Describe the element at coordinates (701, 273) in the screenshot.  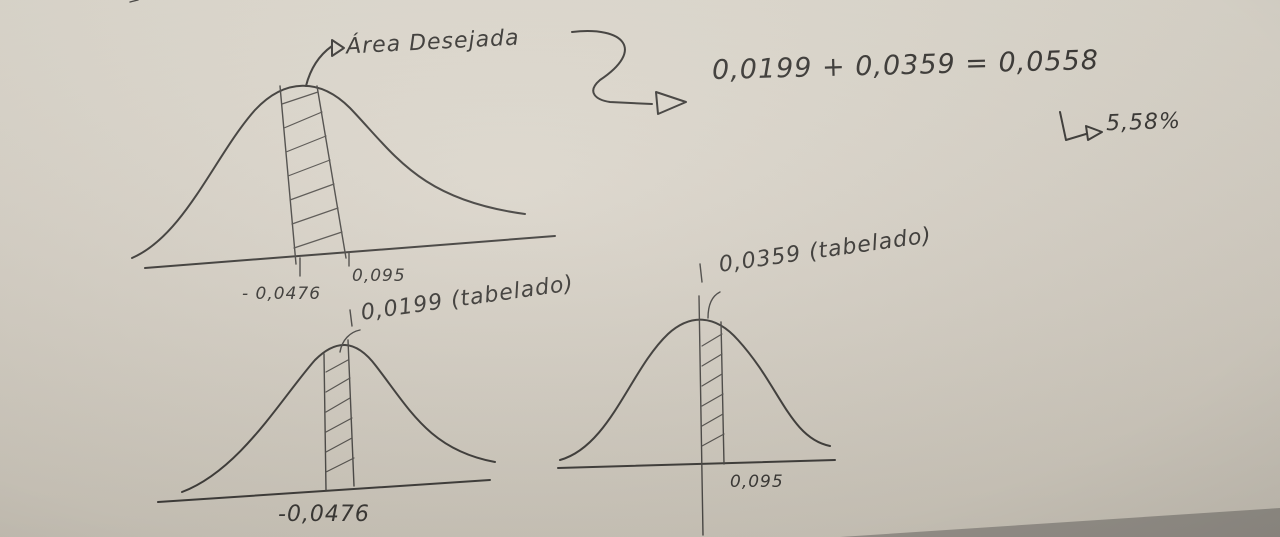
I see `br-tick-top` at that location.